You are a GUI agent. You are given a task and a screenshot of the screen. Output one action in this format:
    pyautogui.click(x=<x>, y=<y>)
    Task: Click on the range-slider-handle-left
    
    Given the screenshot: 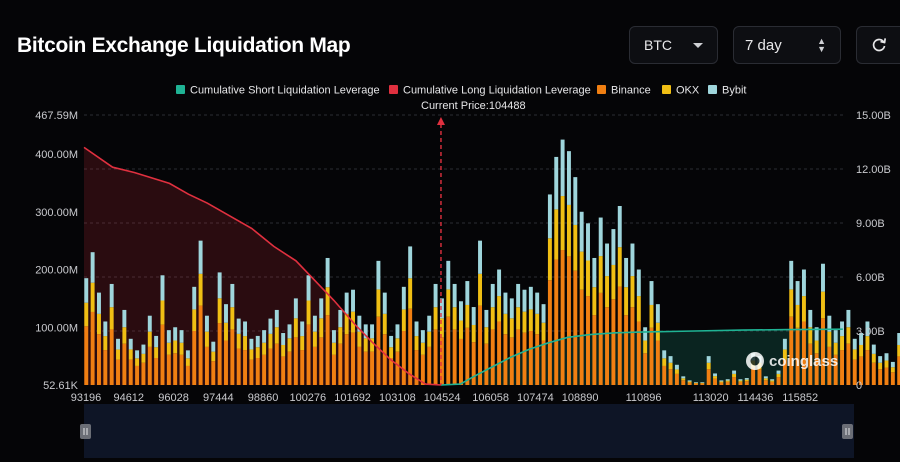 What is the action you would take?
    pyautogui.click(x=85, y=431)
    